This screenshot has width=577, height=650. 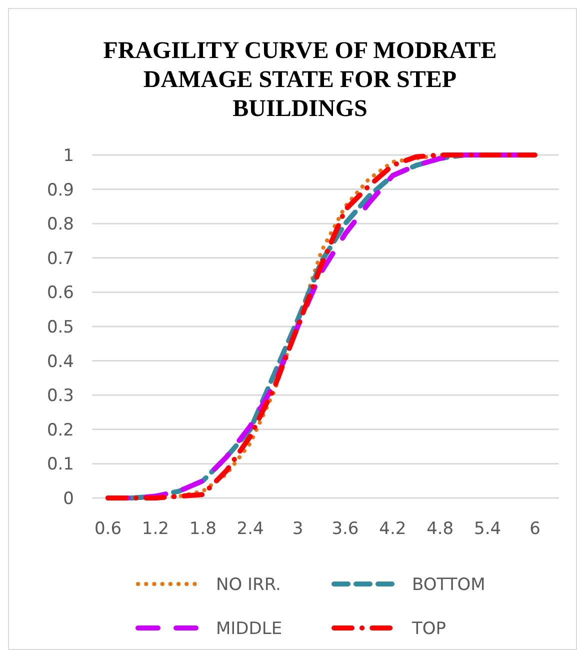 What do you see at coordinates (60, 396) in the screenshot?
I see `y-tick-label: 0.3` at bounding box center [60, 396].